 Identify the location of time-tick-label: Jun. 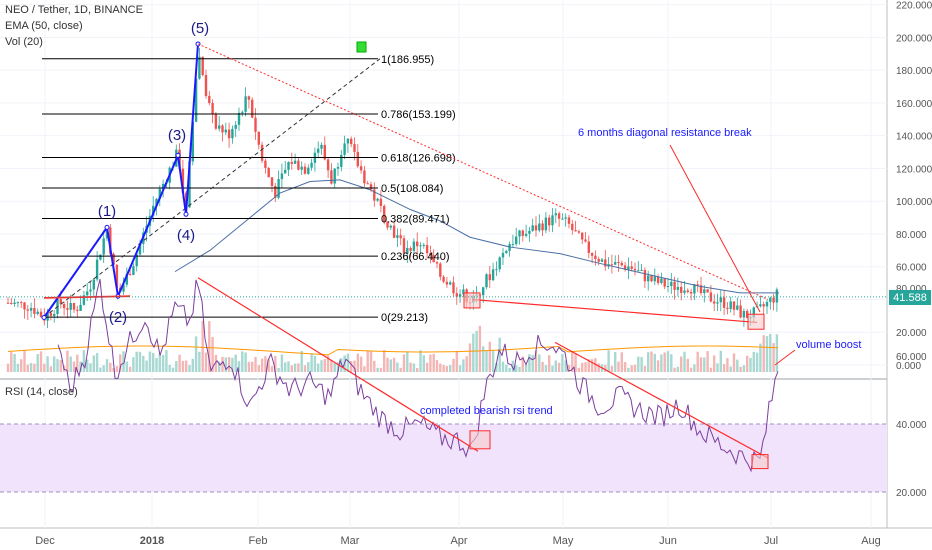
(668, 541).